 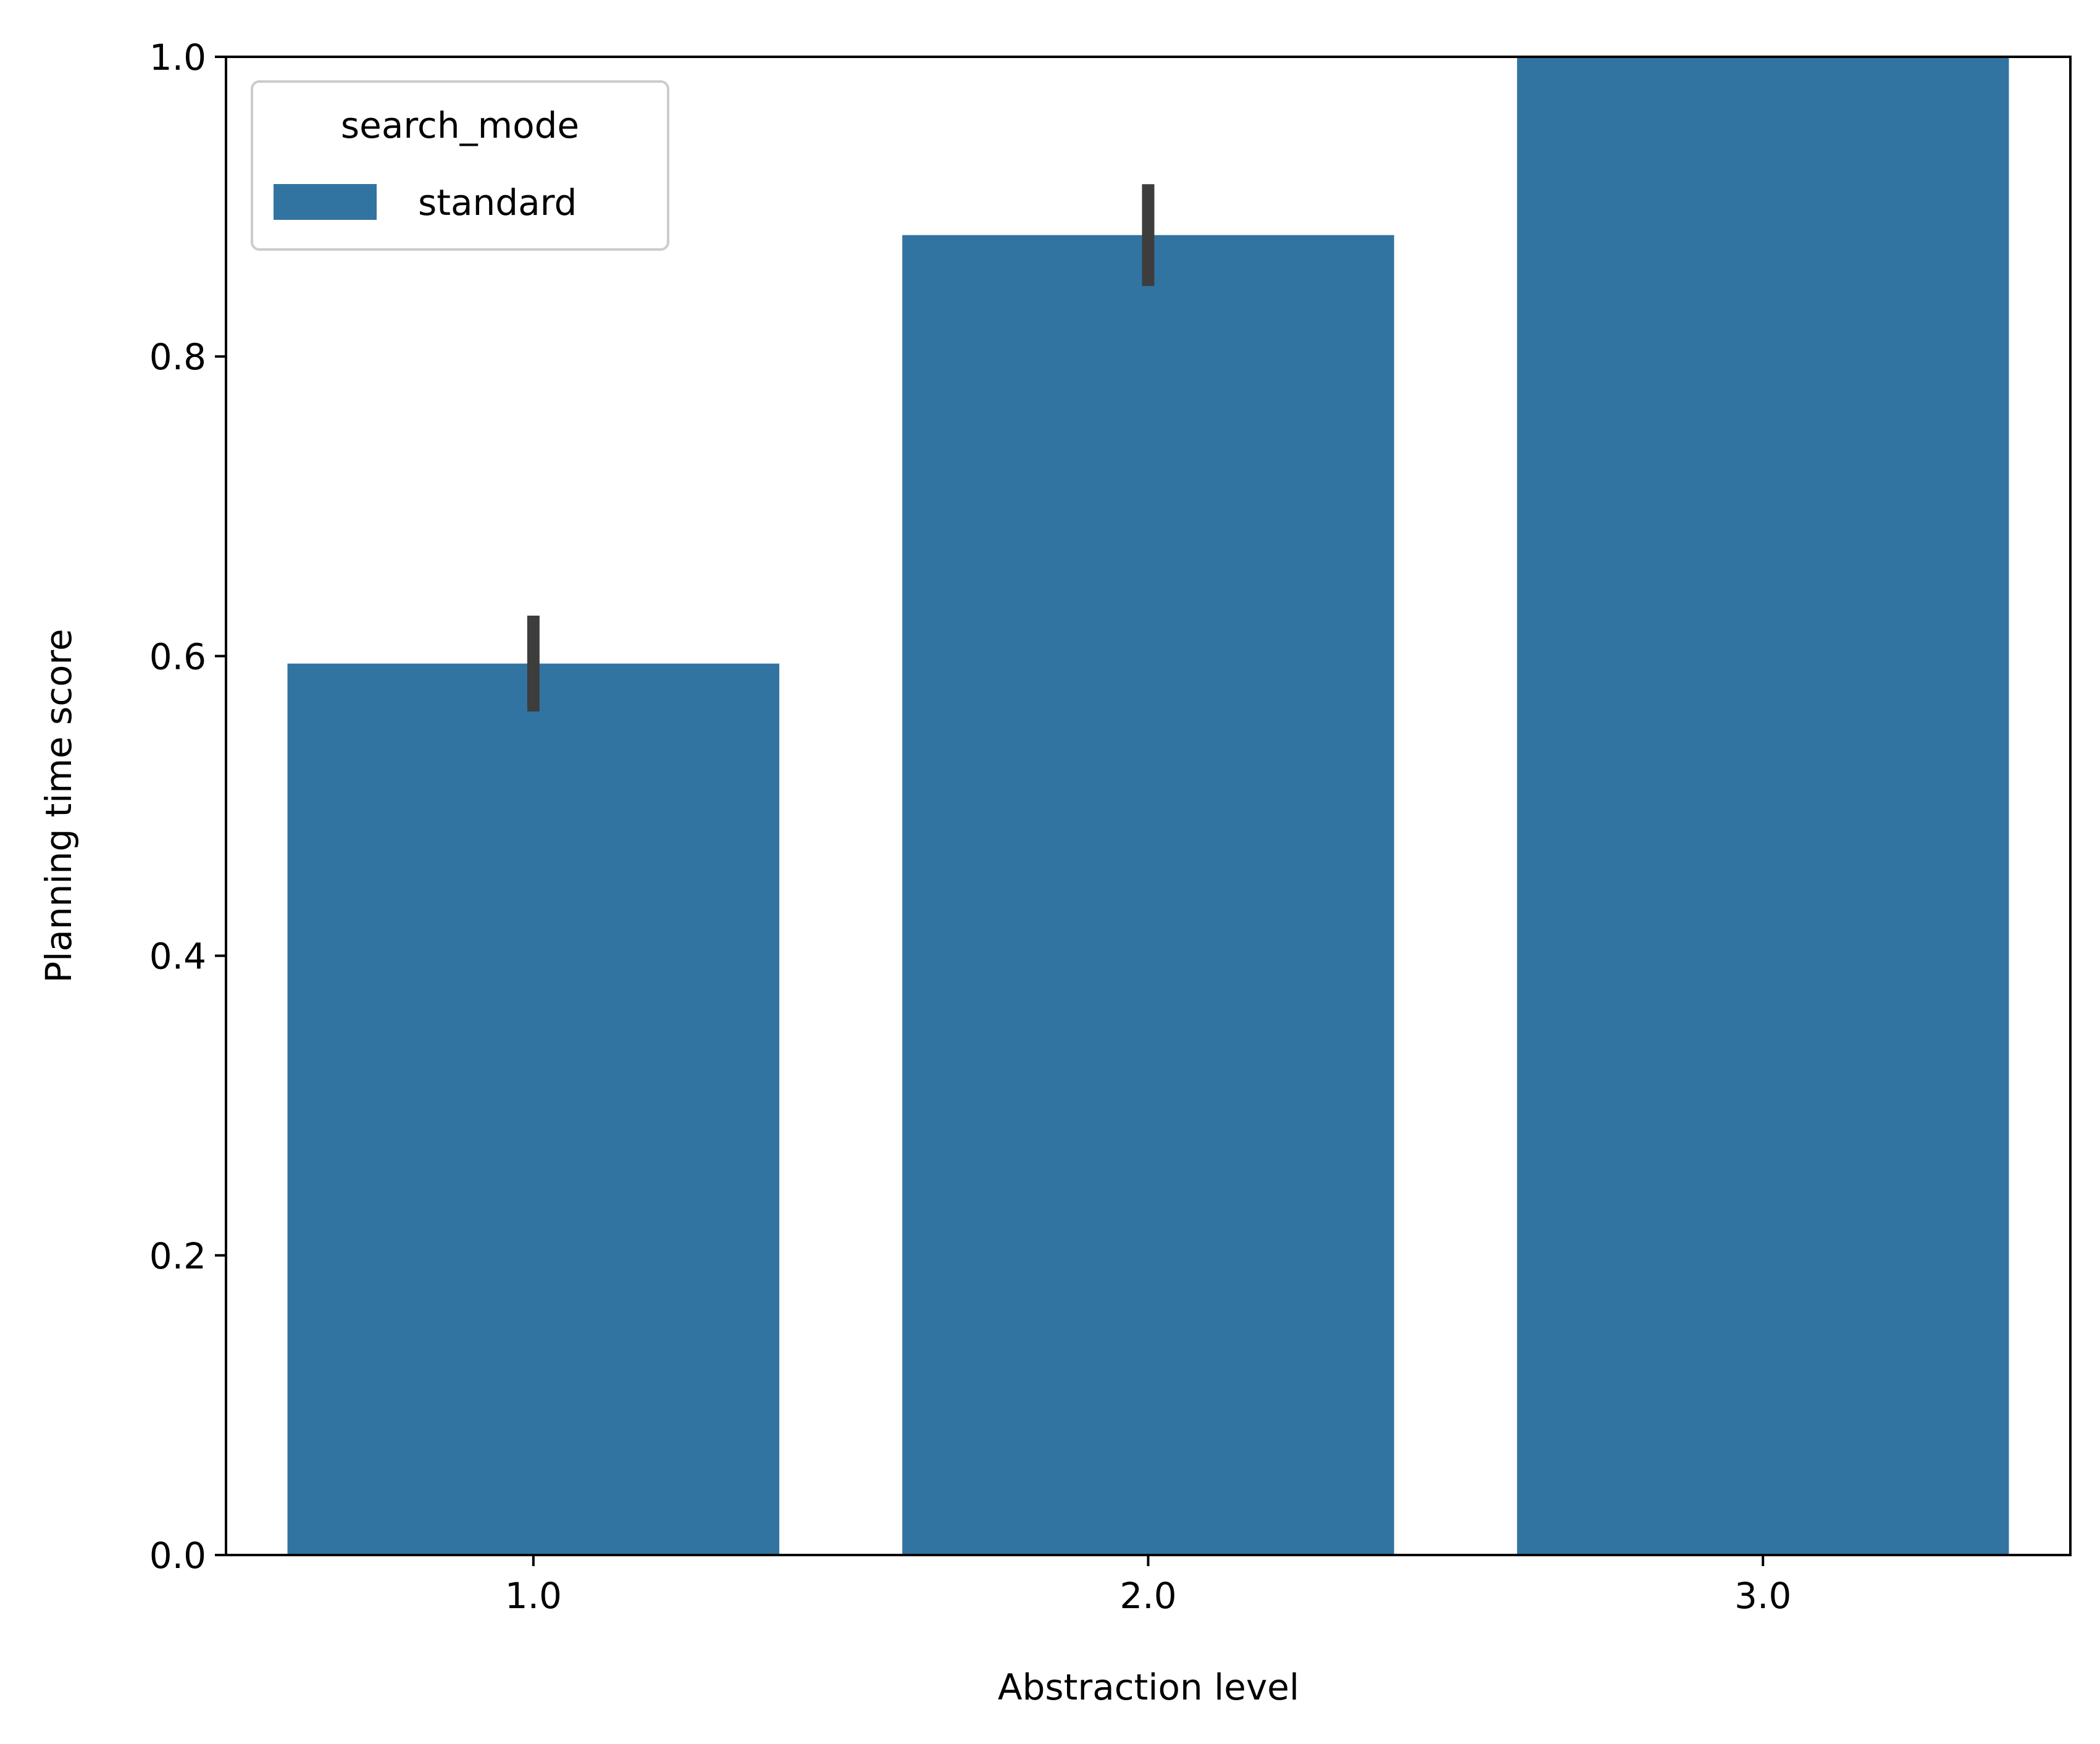 What do you see at coordinates (177, 57) in the screenshot?
I see `y-tick-label: 1.0` at bounding box center [177, 57].